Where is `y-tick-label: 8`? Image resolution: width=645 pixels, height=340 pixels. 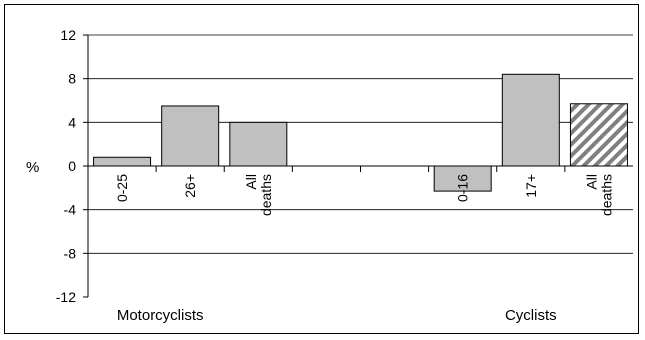 y-tick-label: 8 is located at coordinates (72, 79).